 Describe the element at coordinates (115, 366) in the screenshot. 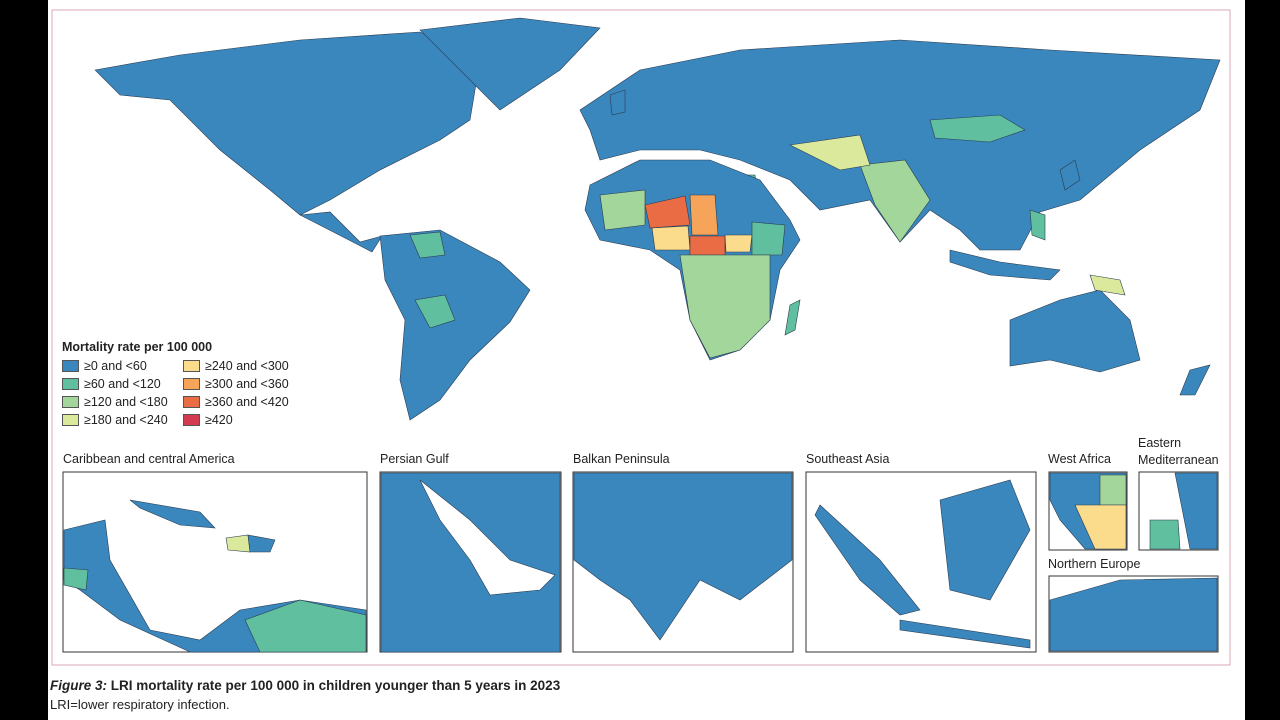

I see `legend-label: ≥0 and <60` at that location.